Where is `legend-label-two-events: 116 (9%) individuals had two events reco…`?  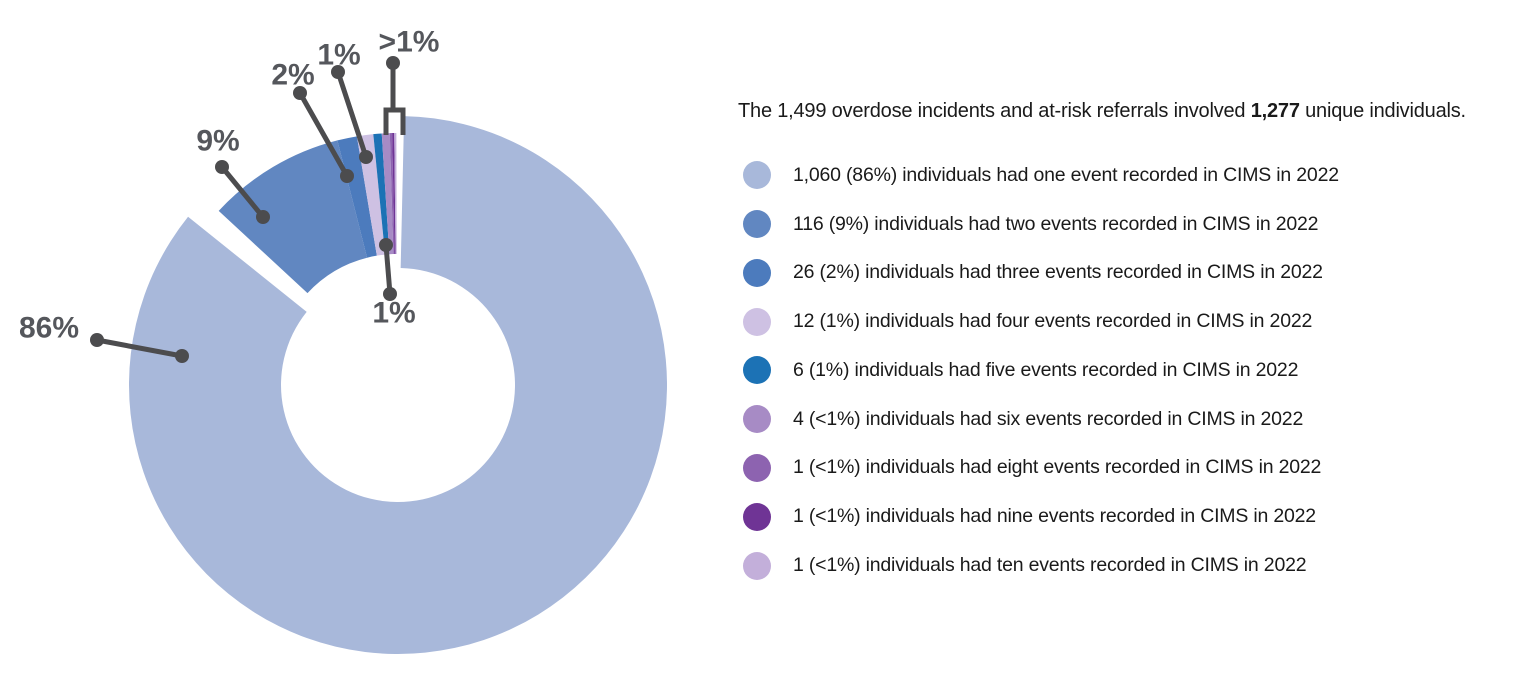
legend-label-two-events: 116 (9%) individuals had two events reco… is located at coordinates (1056, 223).